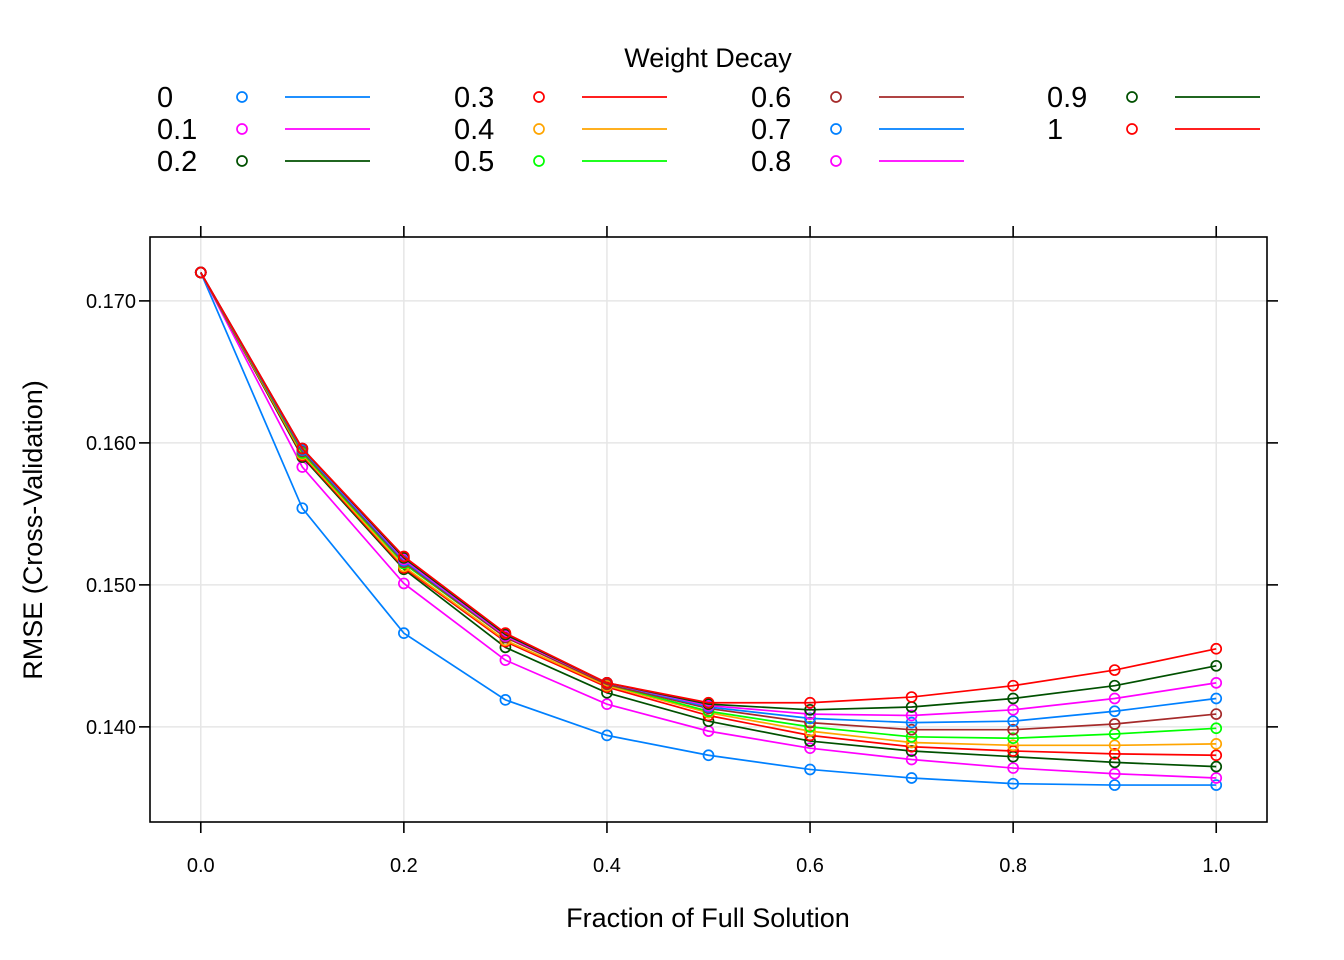 Image resolution: width=1344 pixels, height=960 pixels. What do you see at coordinates (1013, 866) in the screenshot?
I see `x-tick-label: 0.8` at bounding box center [1013, 866].